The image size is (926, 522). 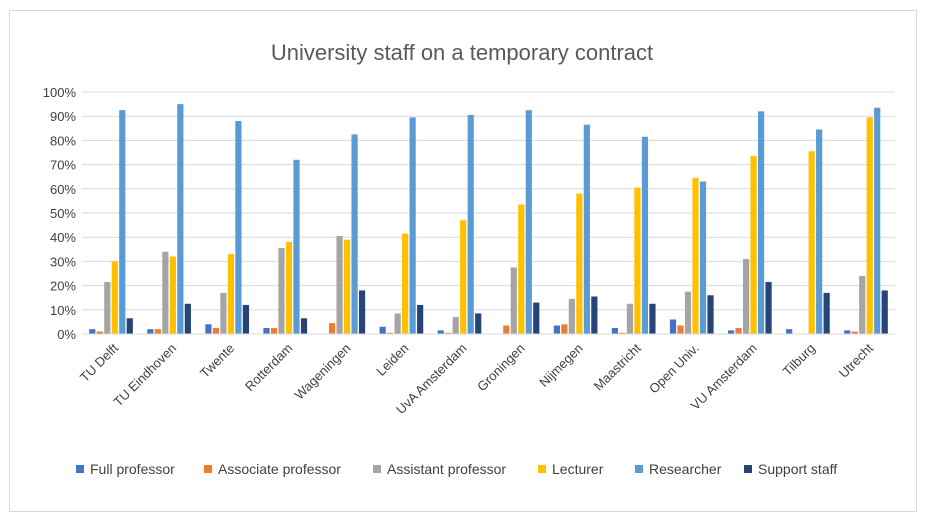 I want to click on x-category-label: Tilburg, so click(x=799, y=360).